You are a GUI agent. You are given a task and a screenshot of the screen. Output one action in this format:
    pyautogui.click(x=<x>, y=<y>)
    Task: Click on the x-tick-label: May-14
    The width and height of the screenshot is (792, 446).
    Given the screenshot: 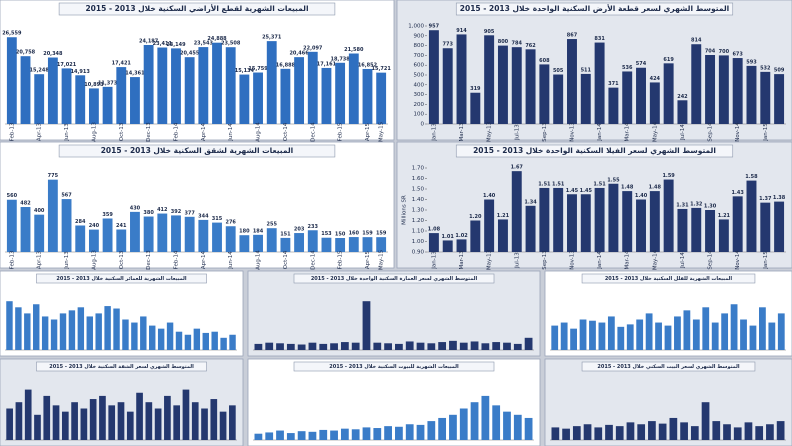 What is the action you would take?
    pyautogui.click(x=655, y=131)
    